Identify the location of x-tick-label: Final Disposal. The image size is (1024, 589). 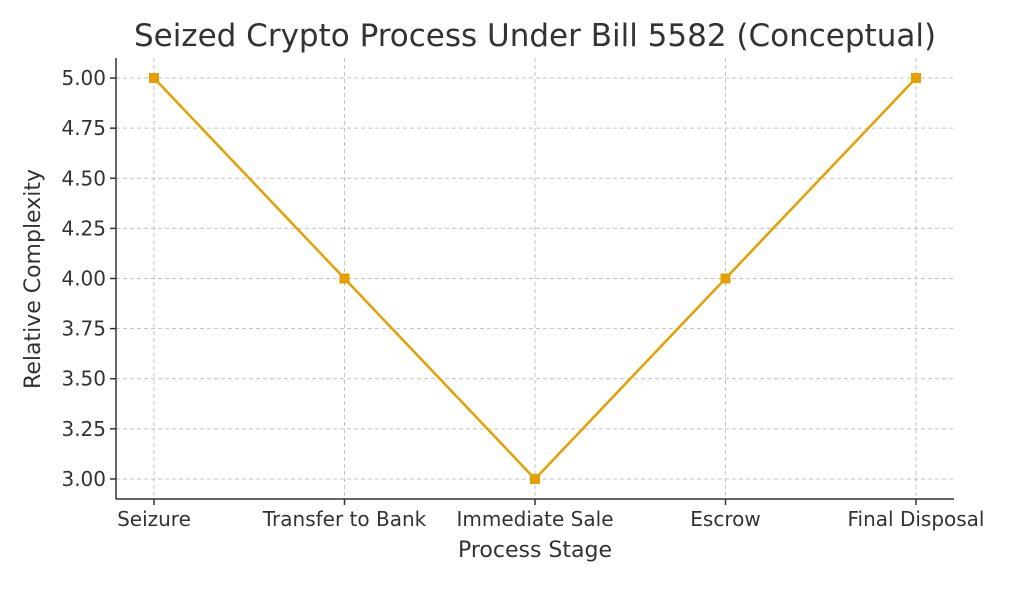
(916, 519).